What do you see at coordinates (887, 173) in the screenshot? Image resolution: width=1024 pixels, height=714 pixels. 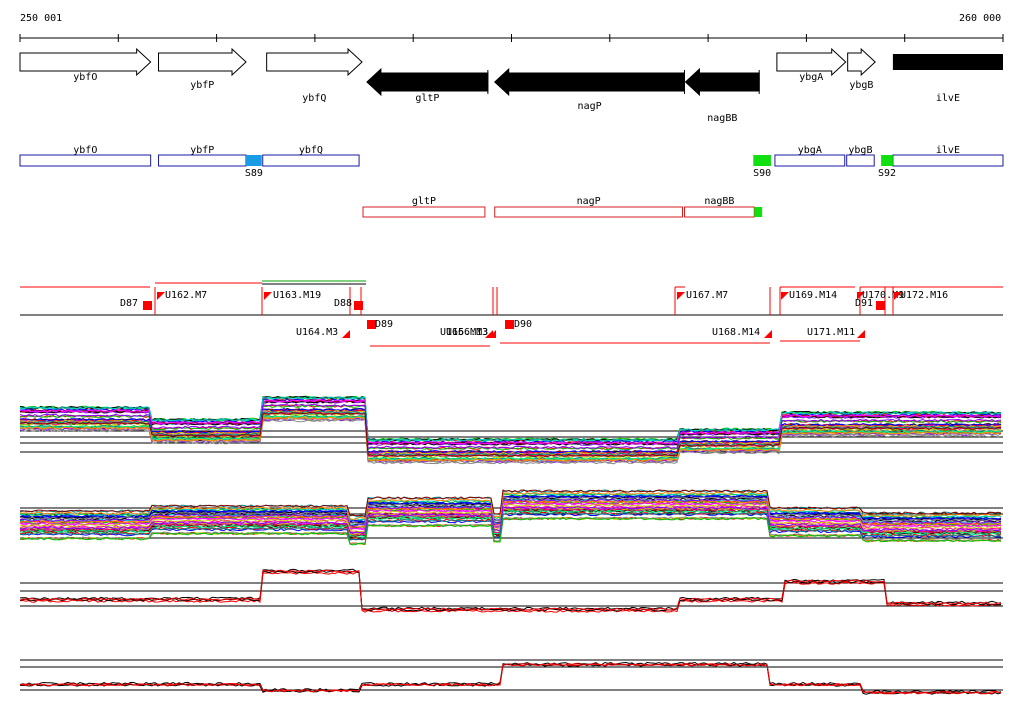 I see `site-marker-label: S92` at bounding box center [887, 173].